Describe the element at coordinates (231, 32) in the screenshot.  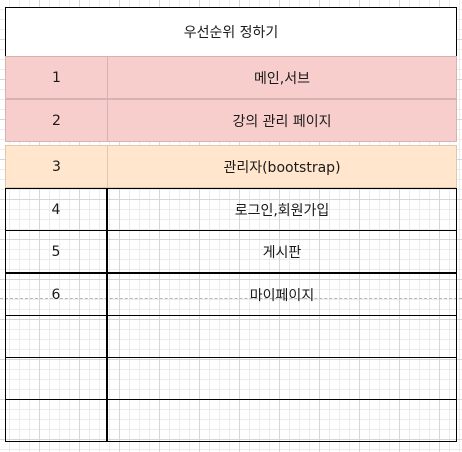
I see `table-title: 우선순위 정하기` at that location.